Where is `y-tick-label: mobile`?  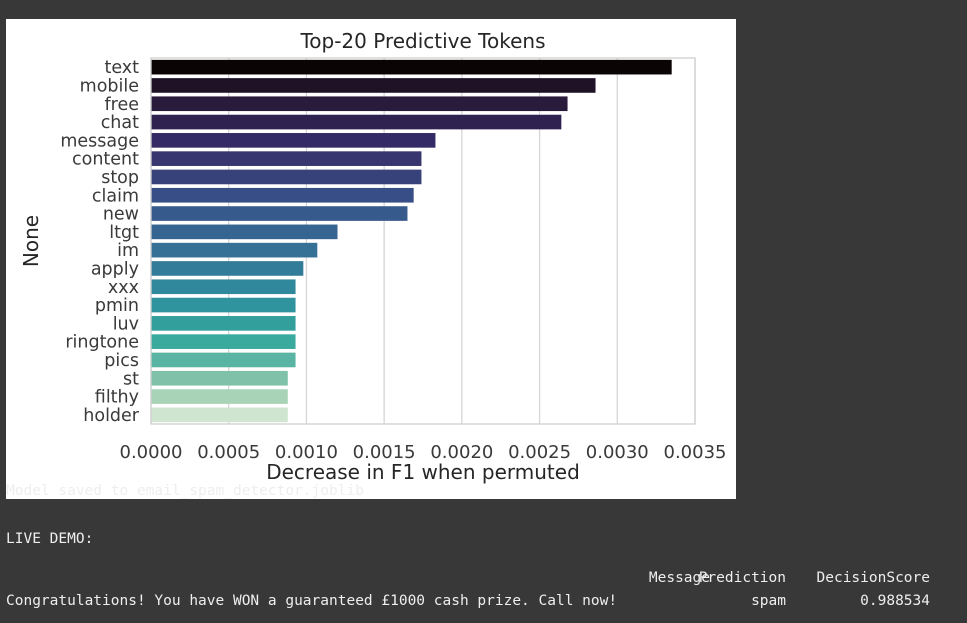
y-tick-label: mobile is located at coordinates (109, 86).